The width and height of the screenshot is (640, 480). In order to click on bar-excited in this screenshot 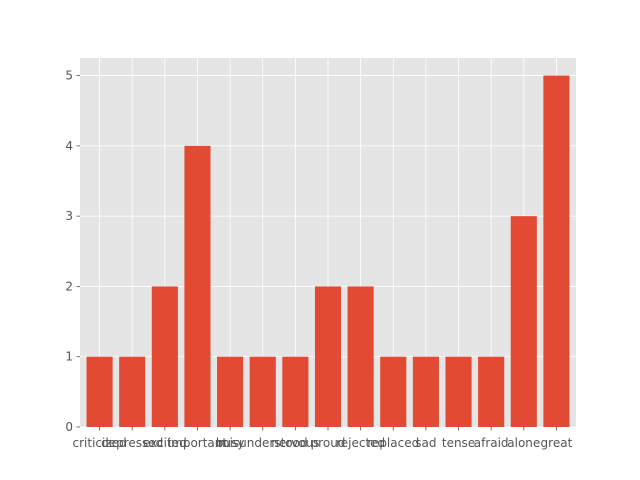, I will do `click(164, 356)`.